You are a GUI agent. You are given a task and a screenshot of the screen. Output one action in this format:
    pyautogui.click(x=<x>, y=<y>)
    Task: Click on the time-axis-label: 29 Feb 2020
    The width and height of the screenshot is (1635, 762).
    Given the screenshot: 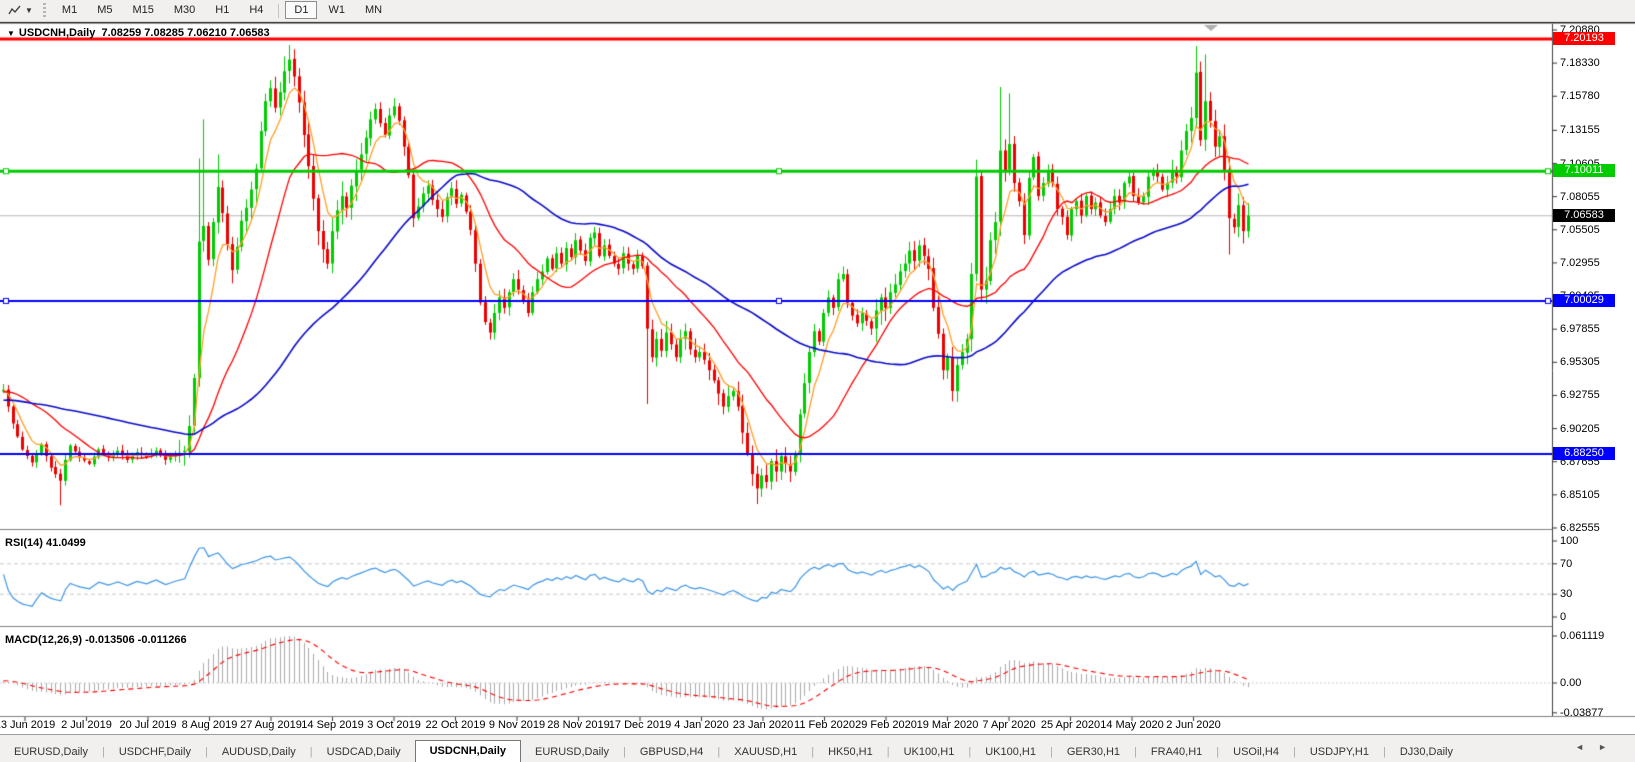 What is the action you would take?
    pyautogui.click(x=886, y=725)
    